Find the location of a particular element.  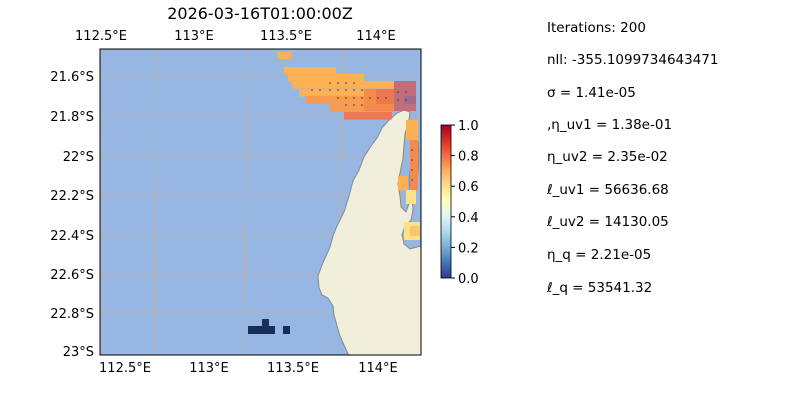

stat-ell-uv1: ℓ_uv1 = 56636.68 is located at coordinates (608, 190).